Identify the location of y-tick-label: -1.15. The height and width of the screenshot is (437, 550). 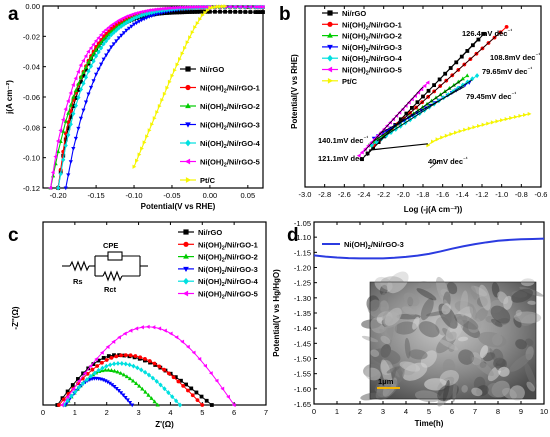
(302, 252).